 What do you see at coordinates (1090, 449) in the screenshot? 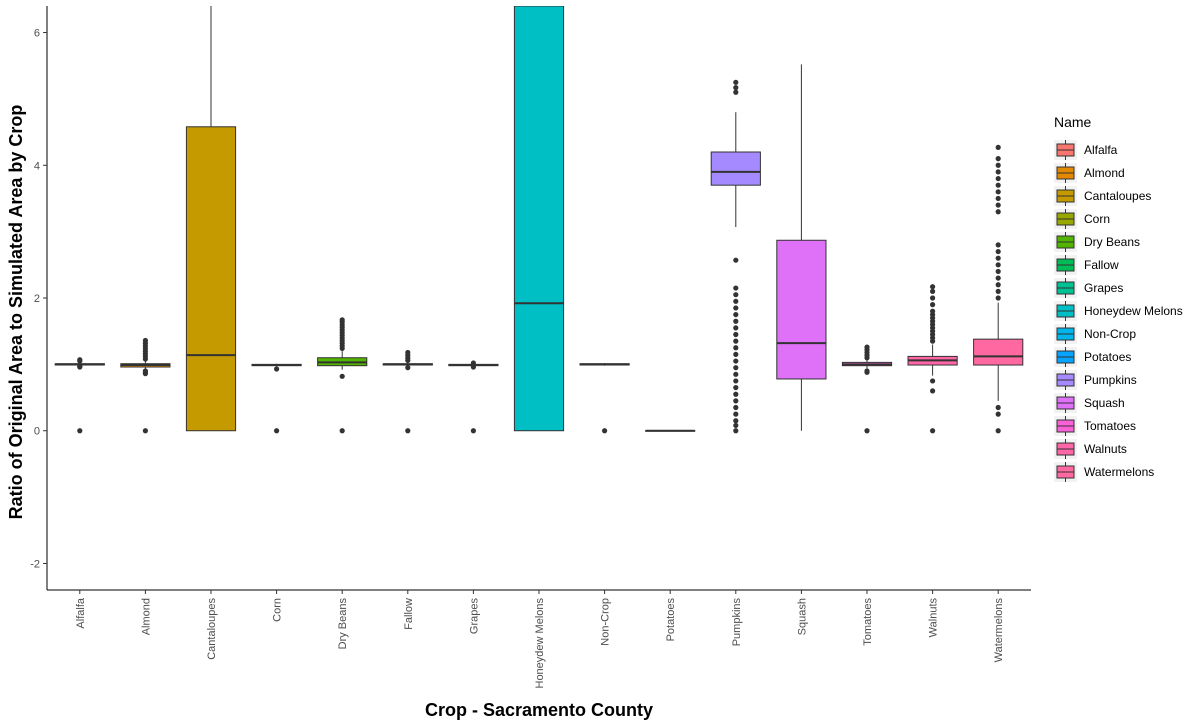
I see `legend-item: Walnuts` at bounding box center [1090, 449].